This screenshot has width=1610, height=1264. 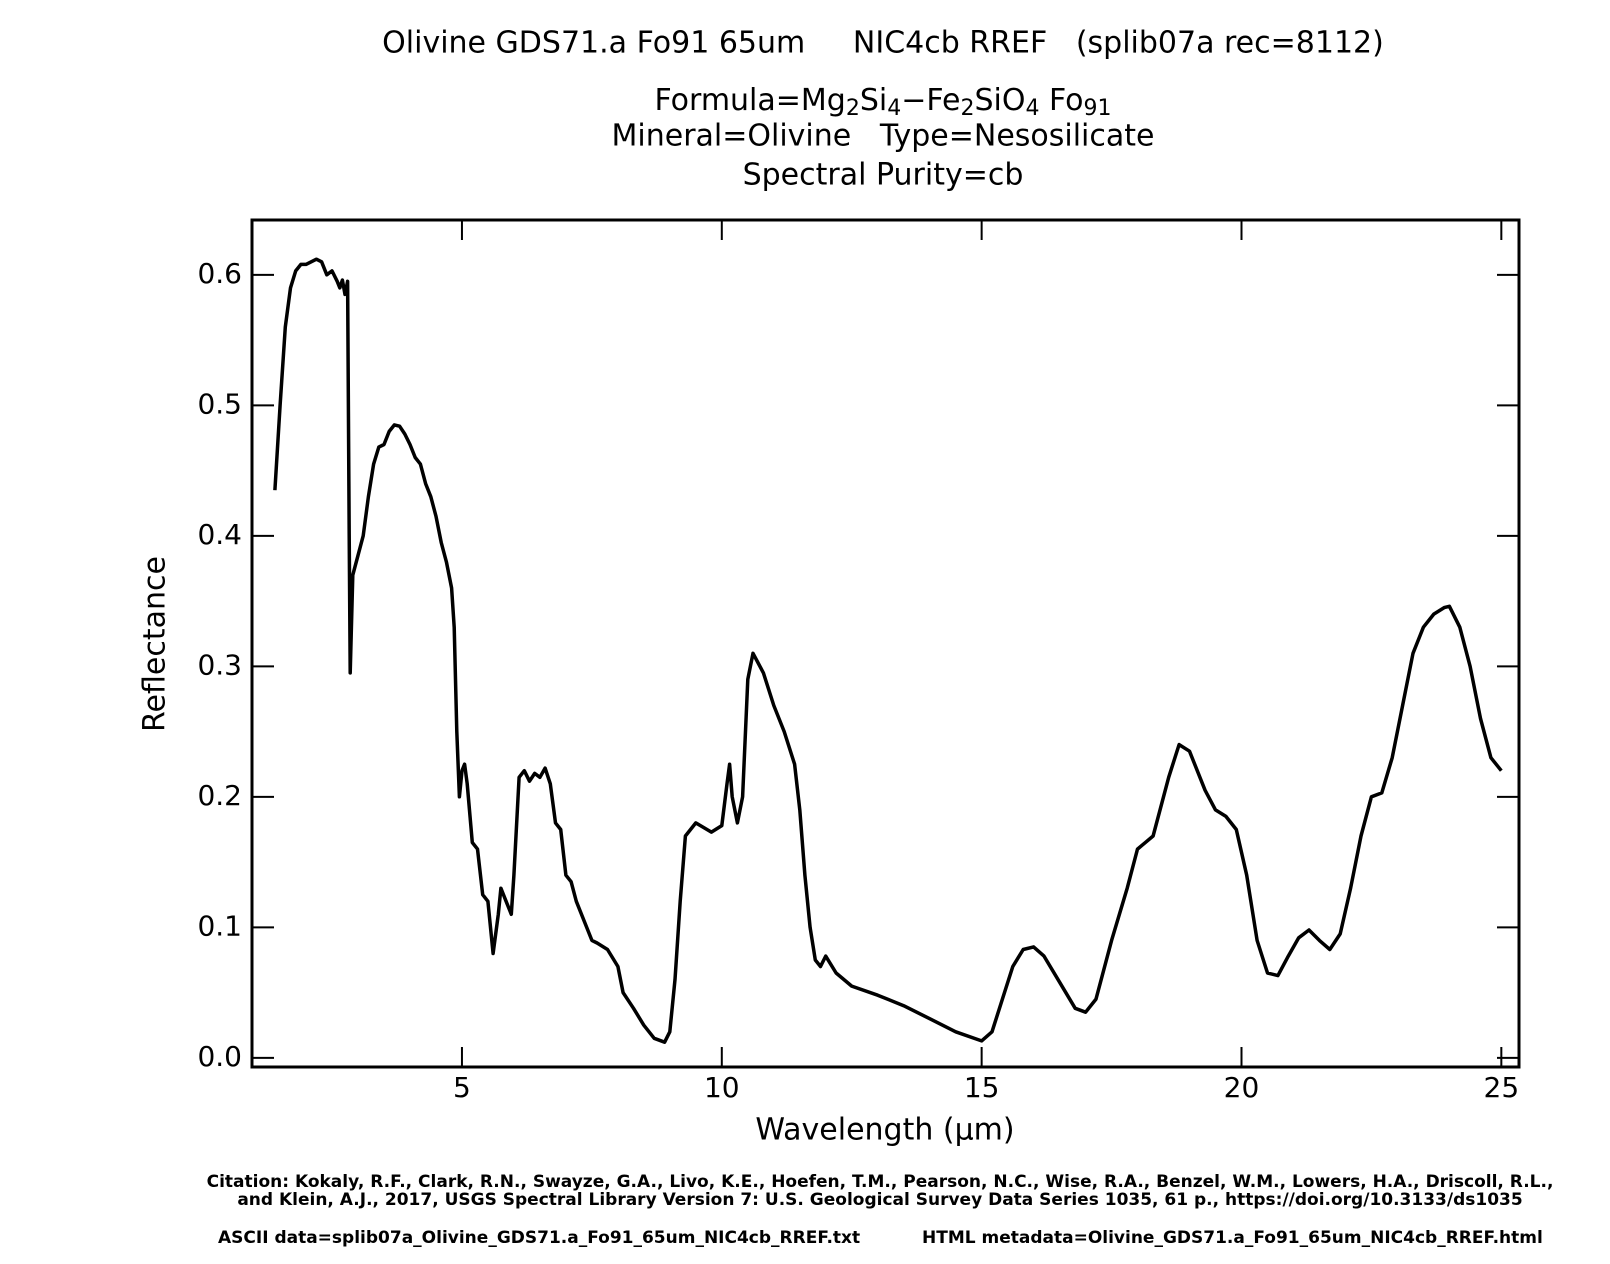 I want to click on y-tick-label: 0.6, so click(x=219, y=273).